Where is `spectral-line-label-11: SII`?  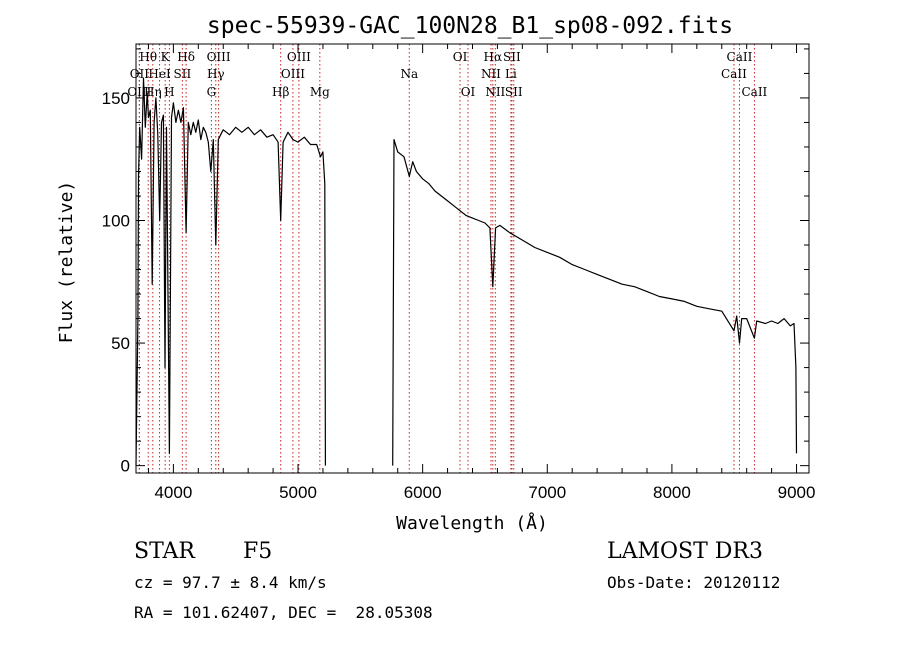 spectral-line-label-11: SII is located at coordinates (183, 74).